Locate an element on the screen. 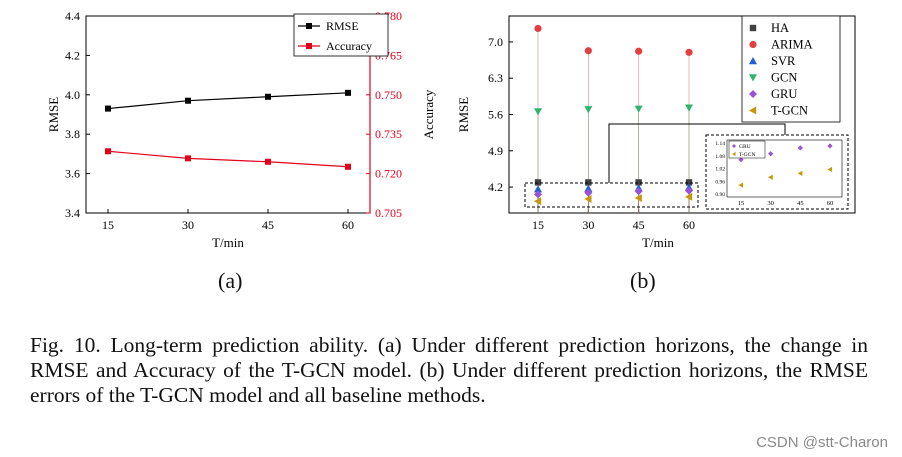  x-axis-label-a: T/min is located at coordinates (228, 242).